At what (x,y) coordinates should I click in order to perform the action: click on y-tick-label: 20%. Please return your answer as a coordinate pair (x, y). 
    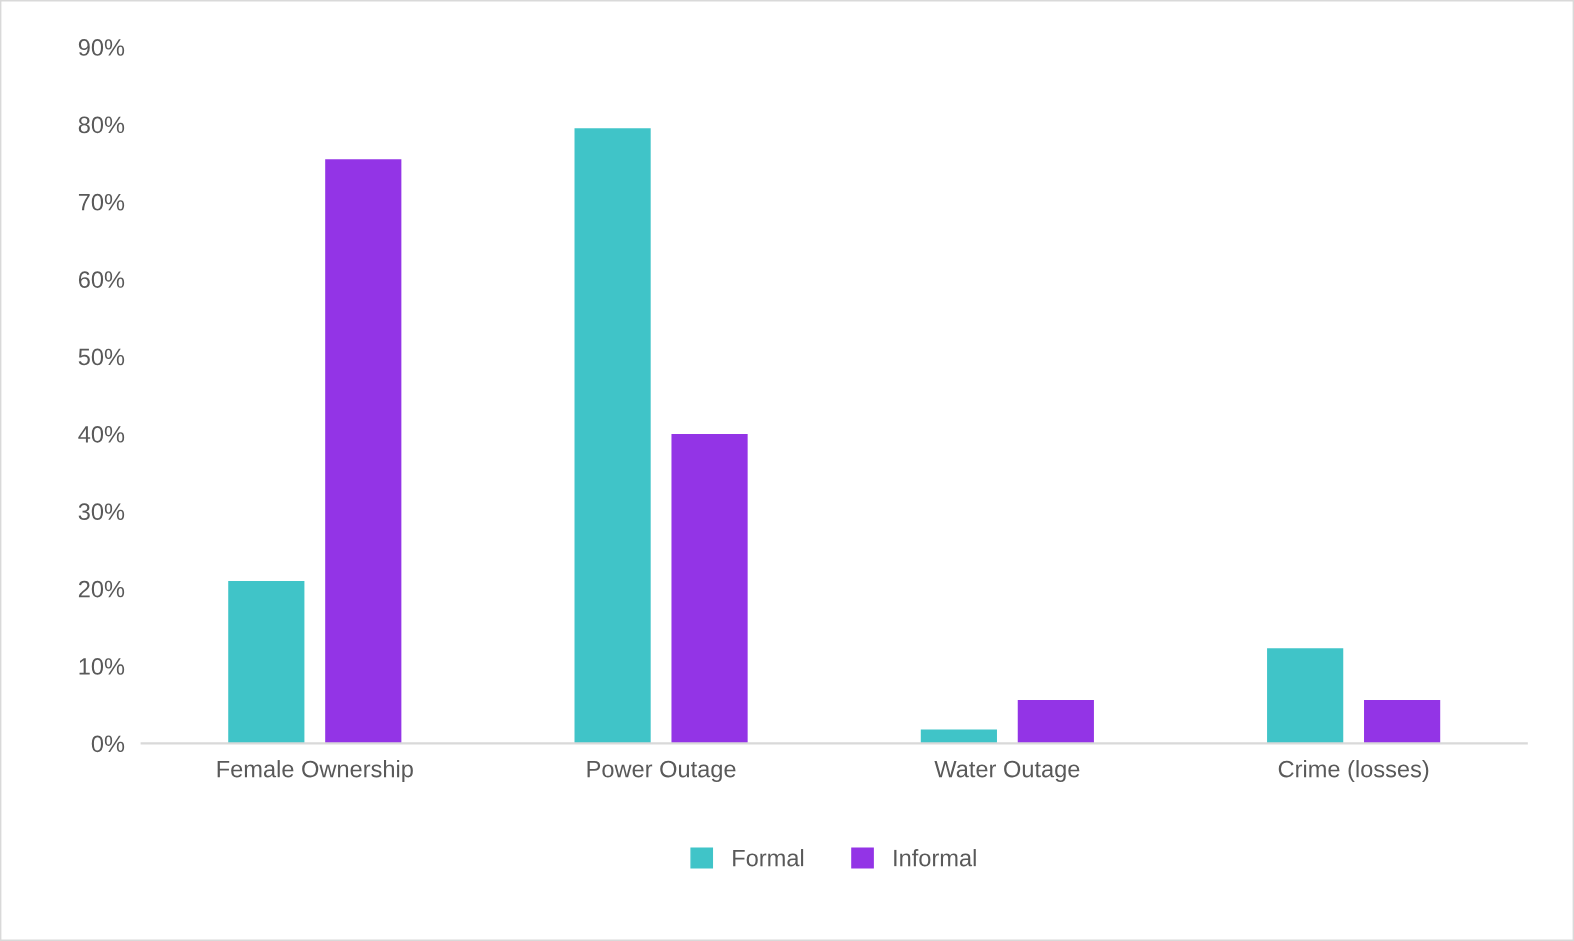
    Looking at the image, I should click on (101, 589).